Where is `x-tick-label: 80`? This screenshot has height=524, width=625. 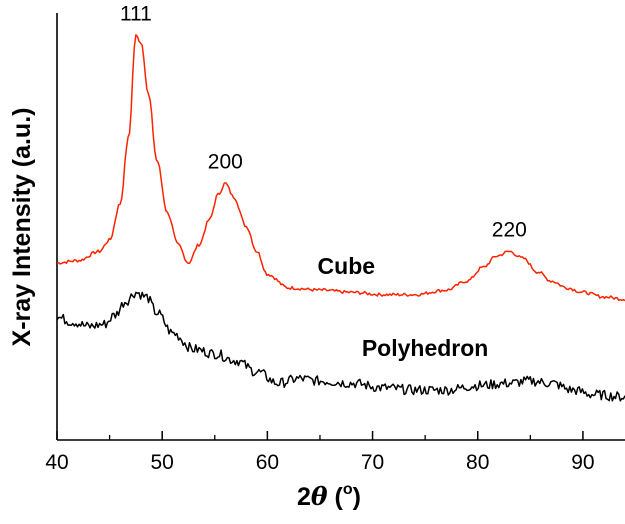 x-tick-label: 80 is located at coordinates (477, 462).